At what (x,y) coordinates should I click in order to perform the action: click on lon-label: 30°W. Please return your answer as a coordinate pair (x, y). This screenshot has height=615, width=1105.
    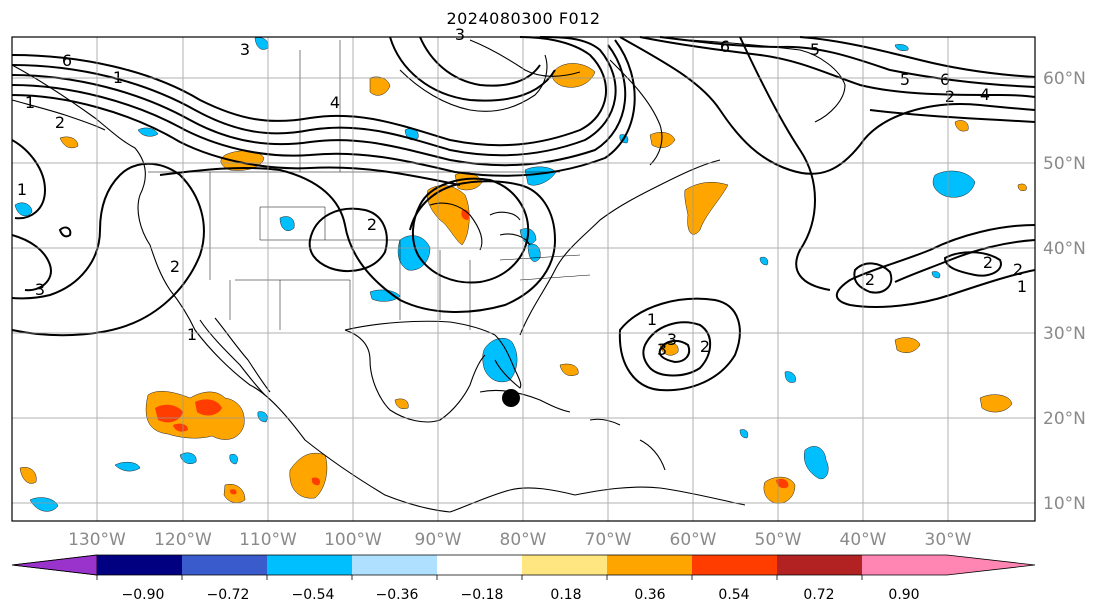
    Looking at the image, I should click on (948, 540).